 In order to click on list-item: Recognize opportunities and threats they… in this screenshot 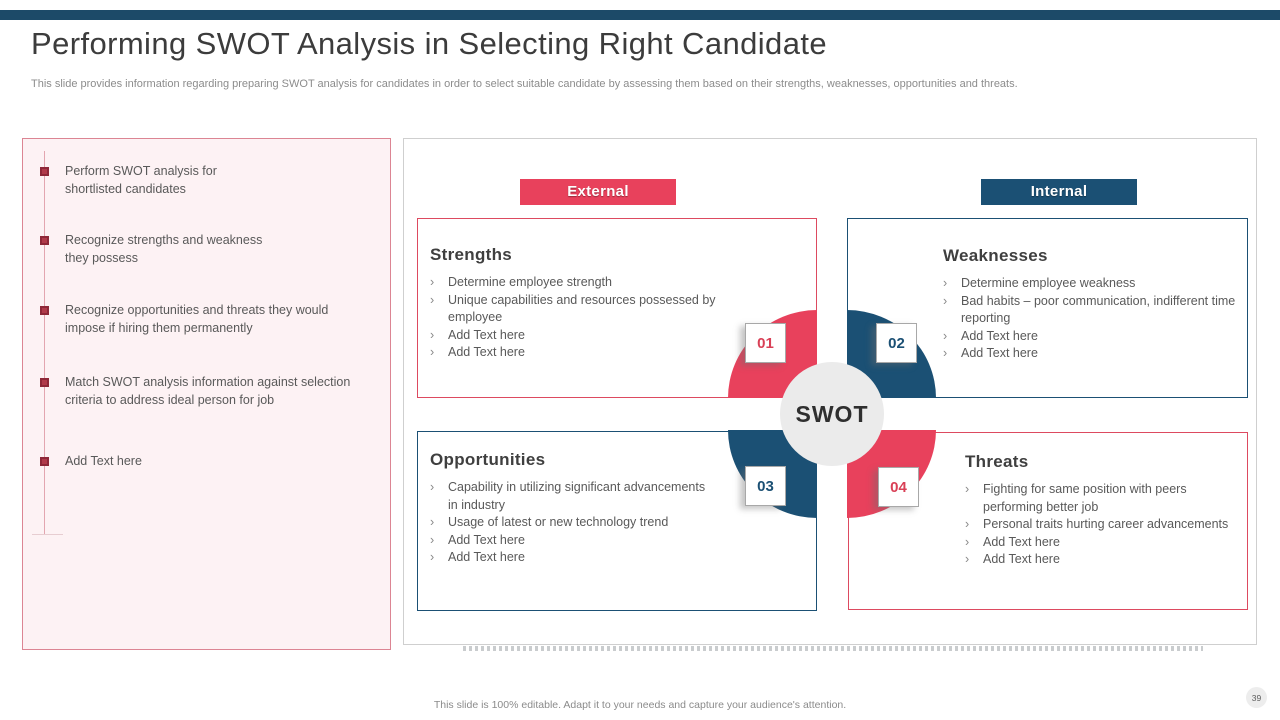, I will do `click(190, 319)`.